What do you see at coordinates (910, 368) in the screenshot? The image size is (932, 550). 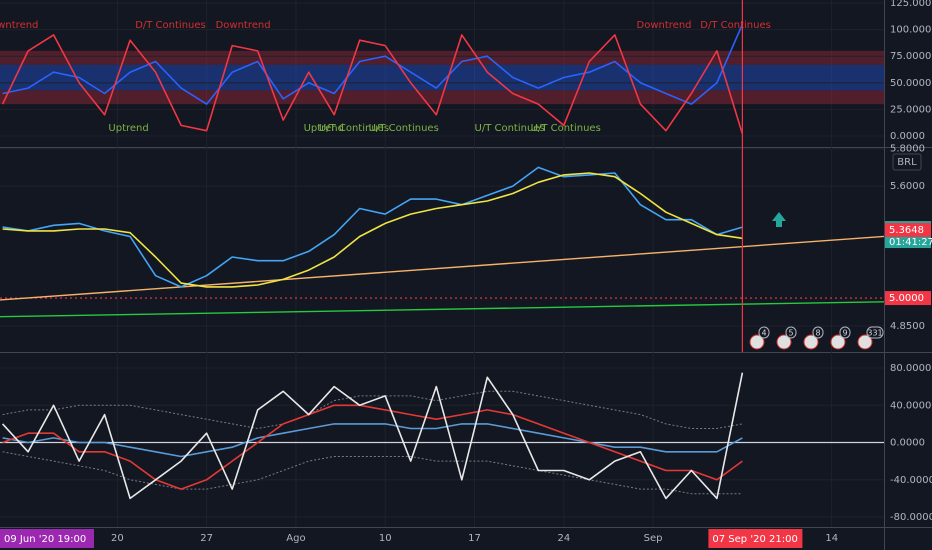 I see `y-tick-label: 80.0000` at bounding box center [910, 368].